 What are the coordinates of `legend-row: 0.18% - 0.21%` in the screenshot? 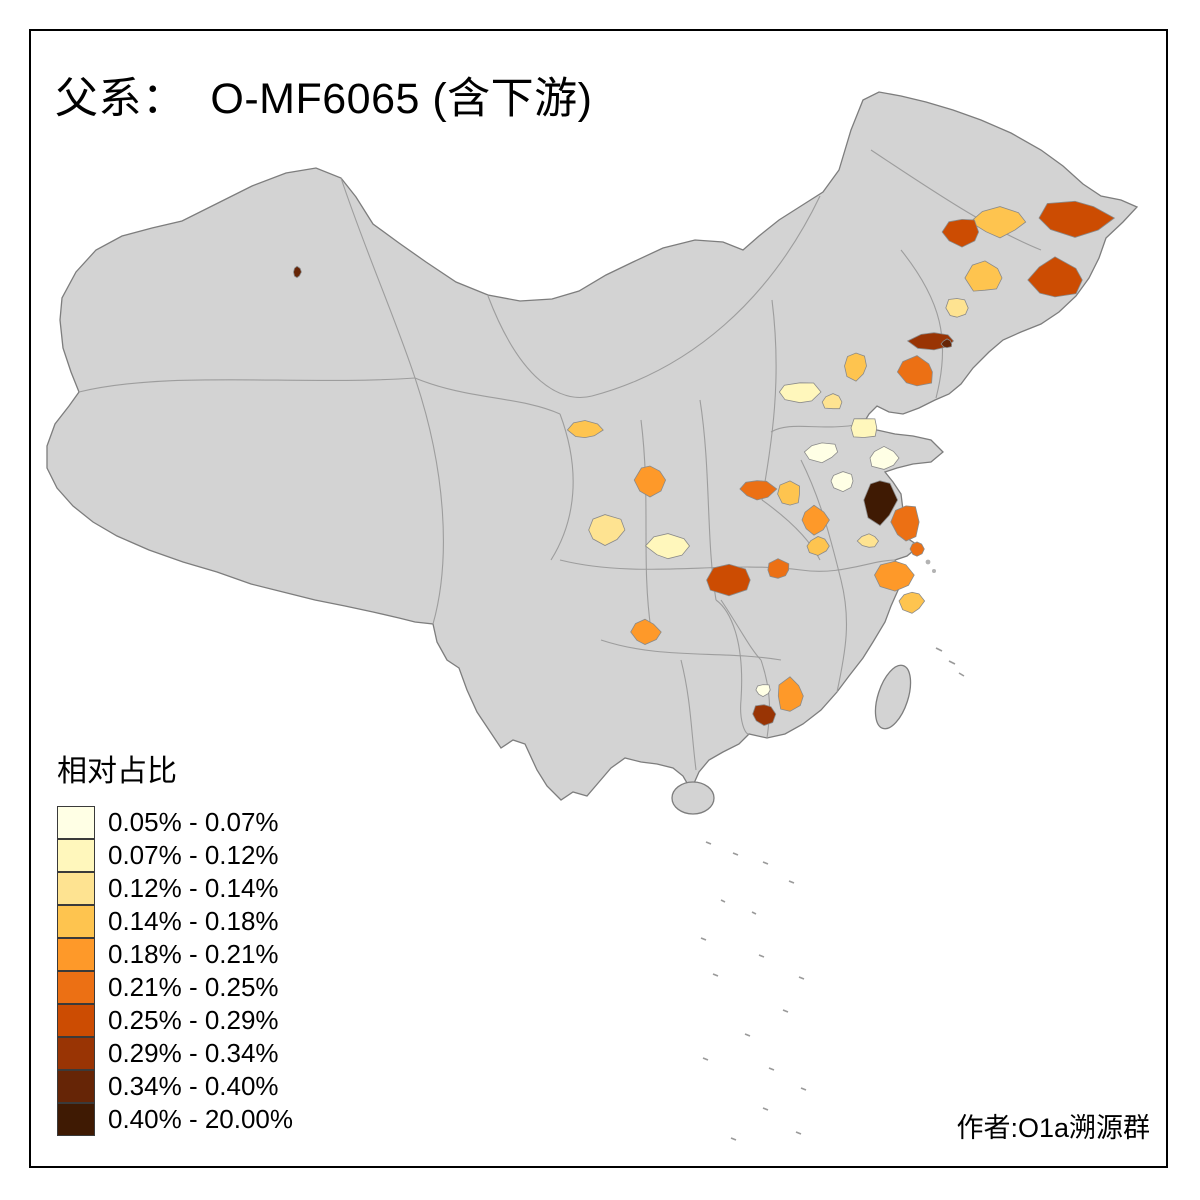 It's located at (175, 954).